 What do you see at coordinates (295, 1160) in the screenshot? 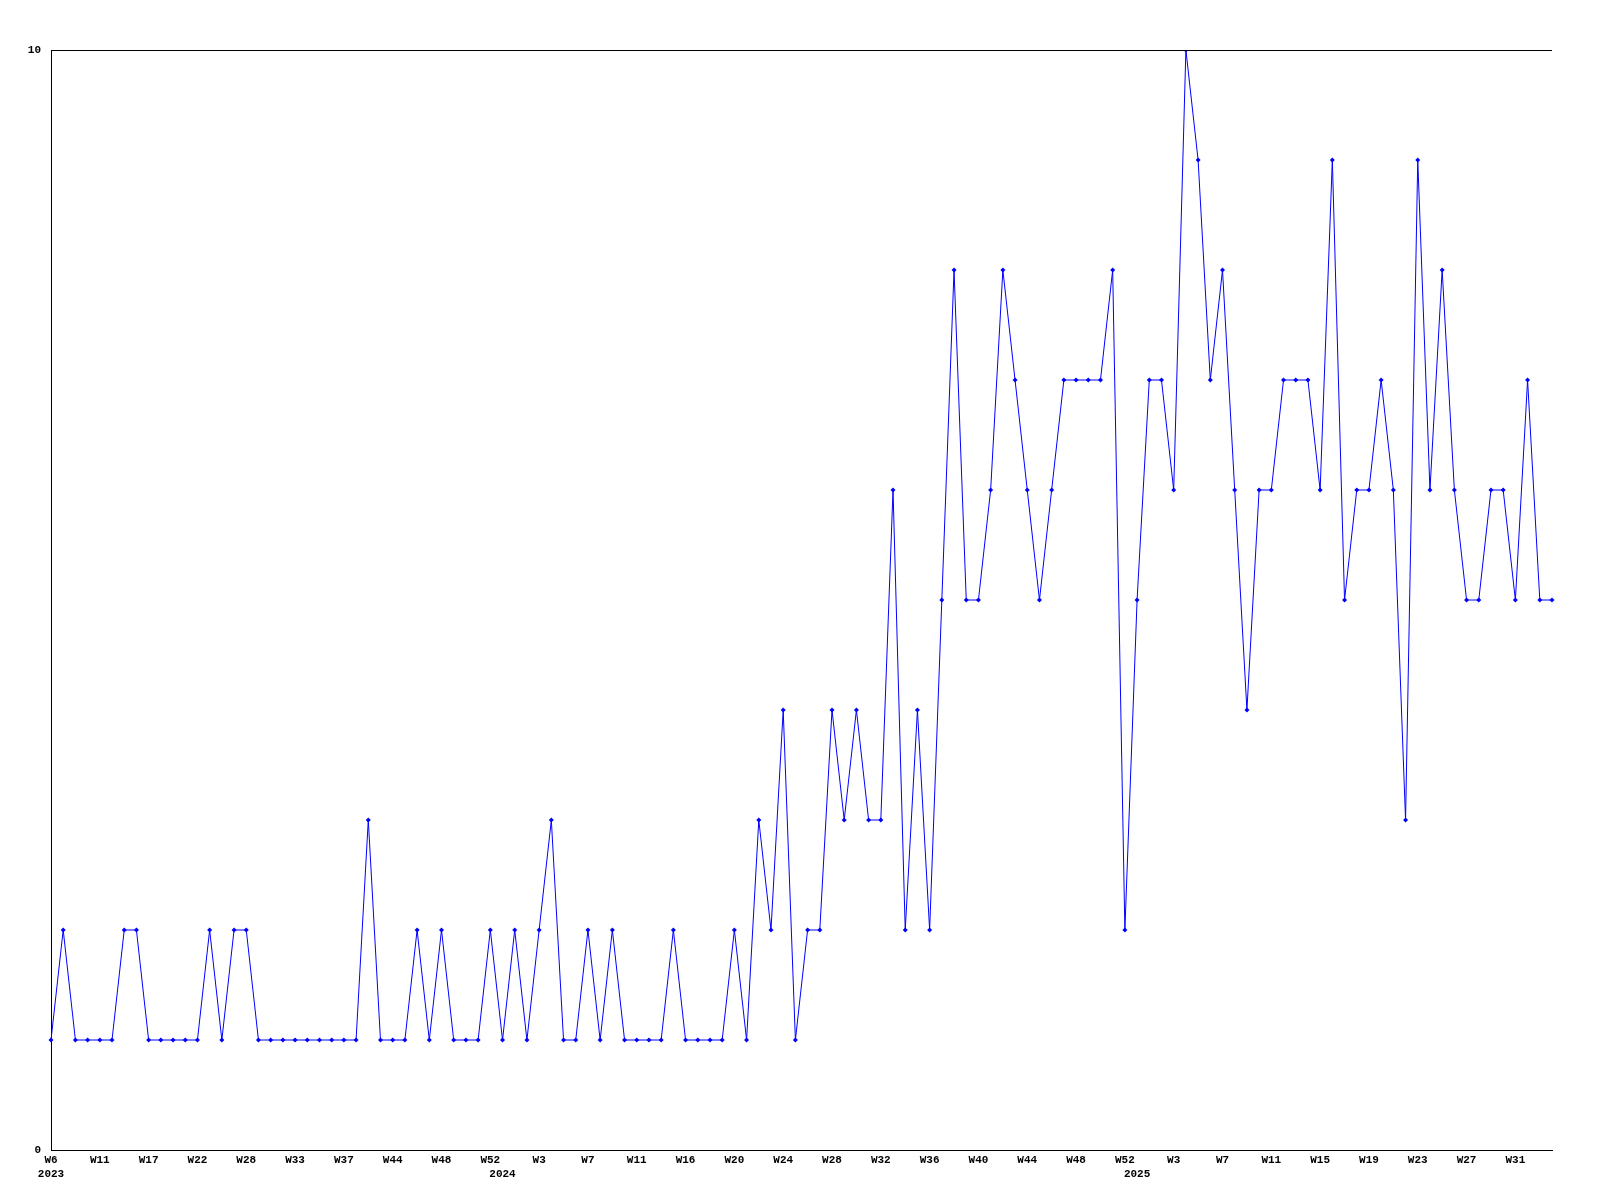
I see `x-tick-label: W33` at bounding box center [295, 1160].